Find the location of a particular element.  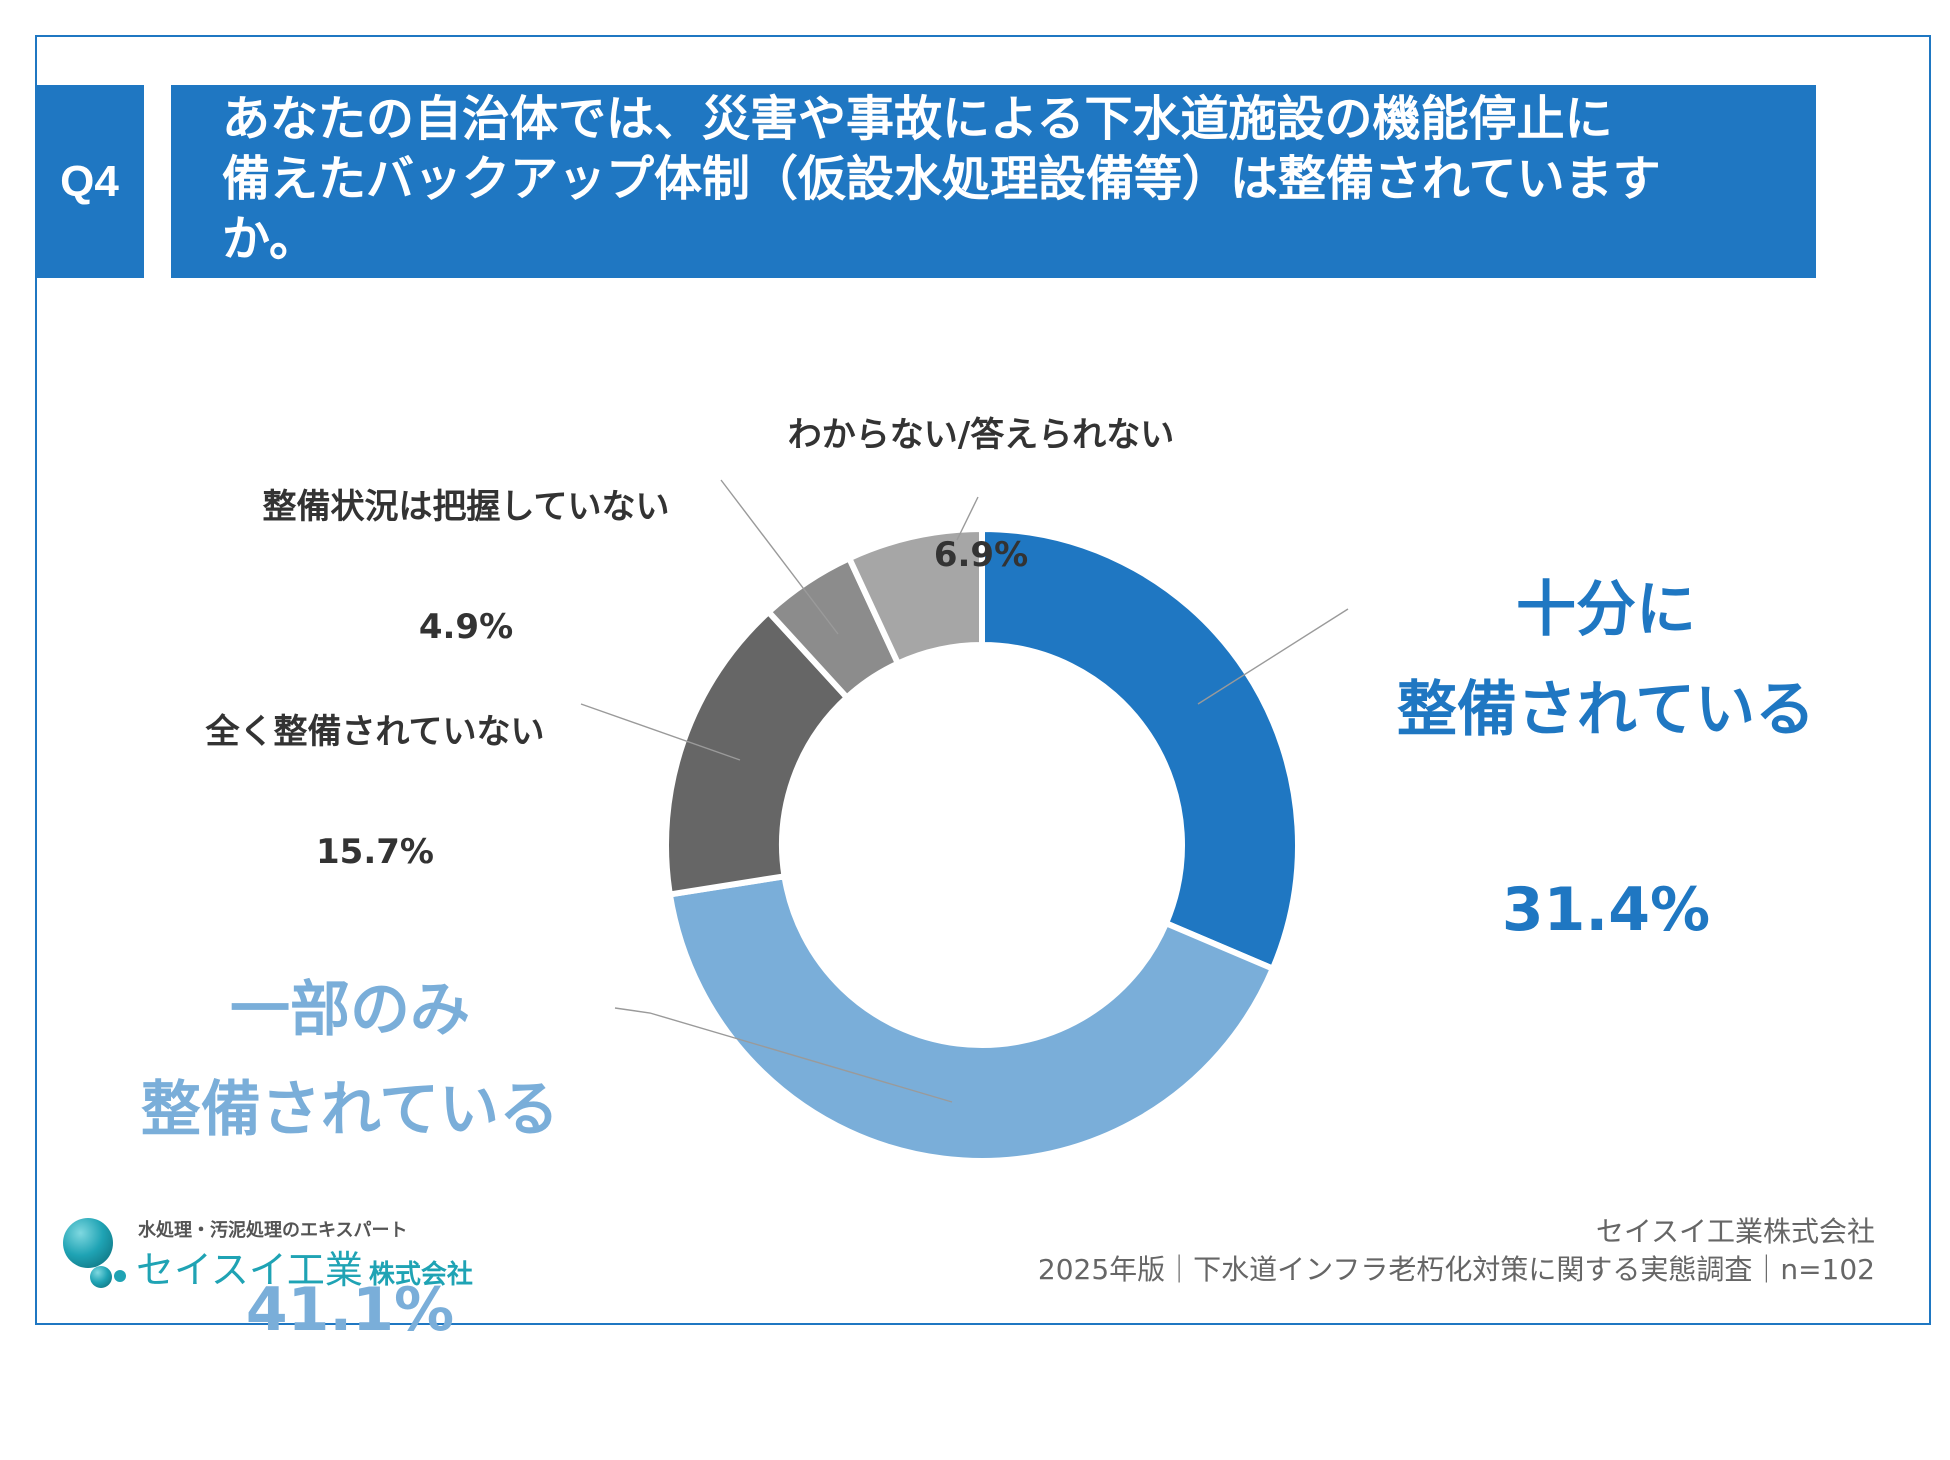

logo-brand-name: セイスイ工業 is located at coordinates (249, 1270).